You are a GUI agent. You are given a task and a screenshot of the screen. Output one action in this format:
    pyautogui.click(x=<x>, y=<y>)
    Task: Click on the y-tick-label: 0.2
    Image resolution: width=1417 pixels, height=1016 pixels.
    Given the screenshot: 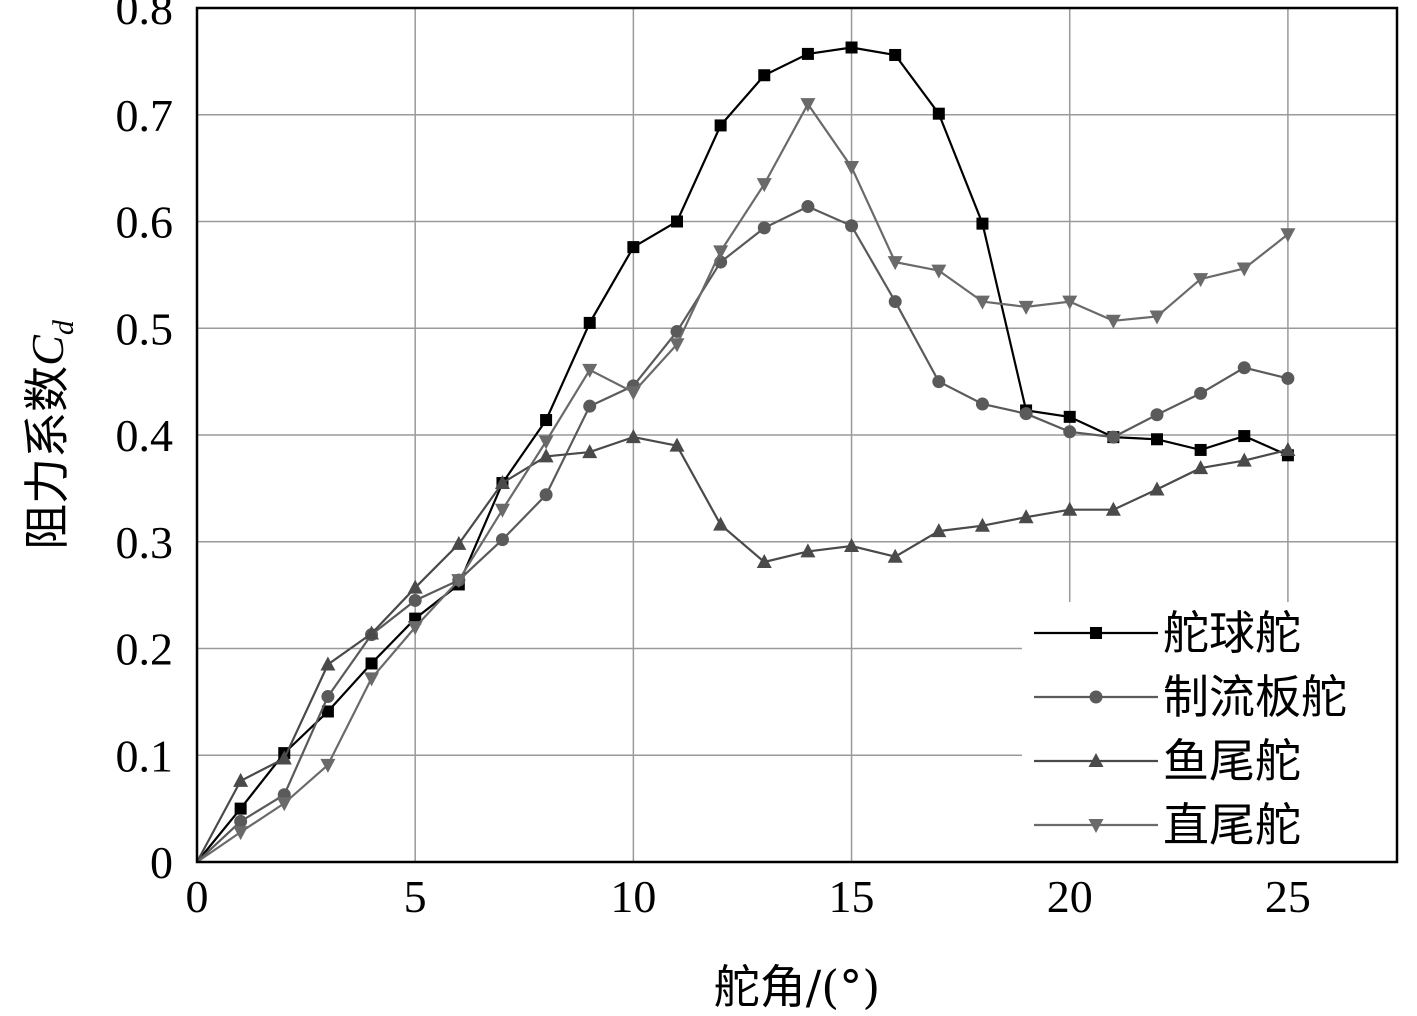 What is the action you would take?
    pyautogui.click(x=145, y=649)
    